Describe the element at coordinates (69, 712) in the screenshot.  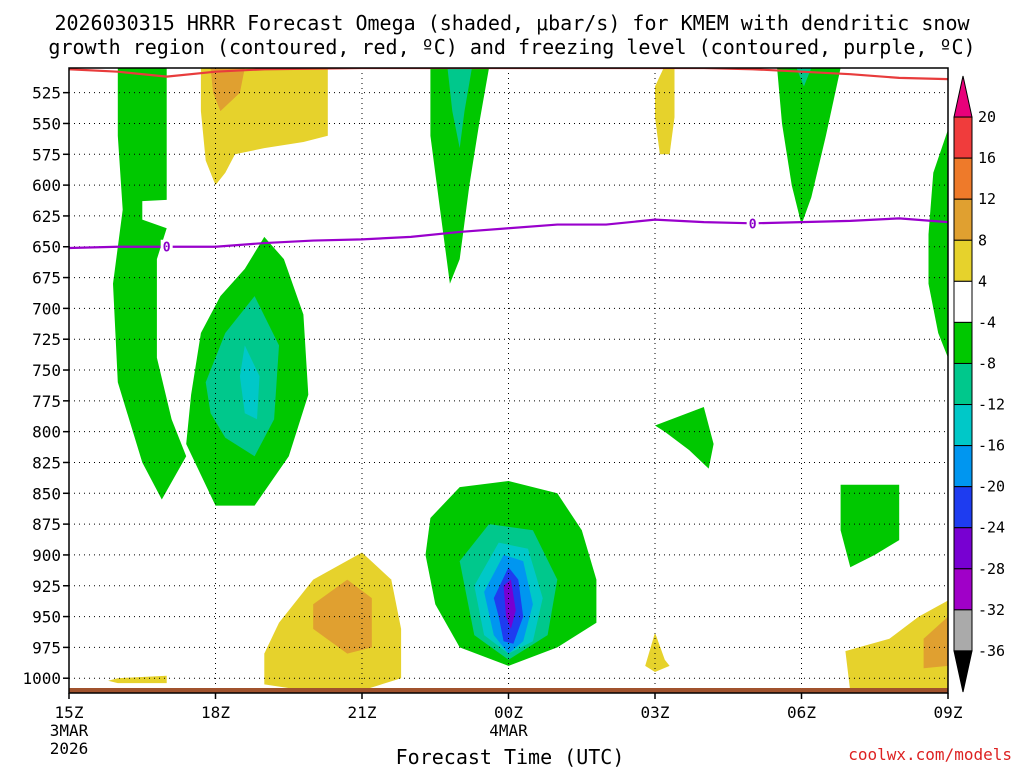
I see `x-tick-label-0: 15Z` at that location.